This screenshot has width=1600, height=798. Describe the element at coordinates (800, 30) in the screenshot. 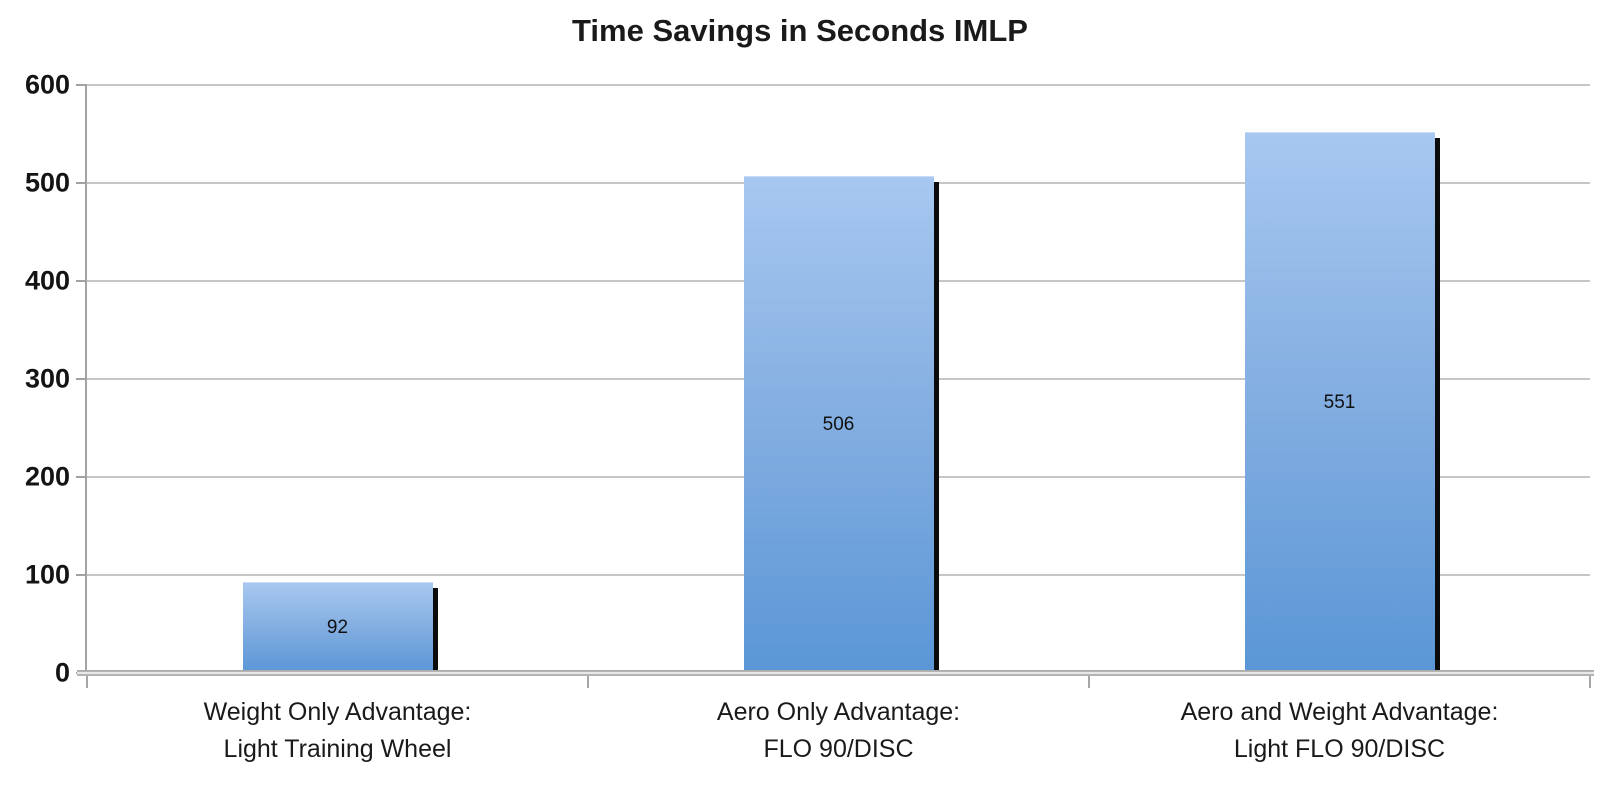

I see `chart-title: Time Savings in Seconds IMLP` at that location.